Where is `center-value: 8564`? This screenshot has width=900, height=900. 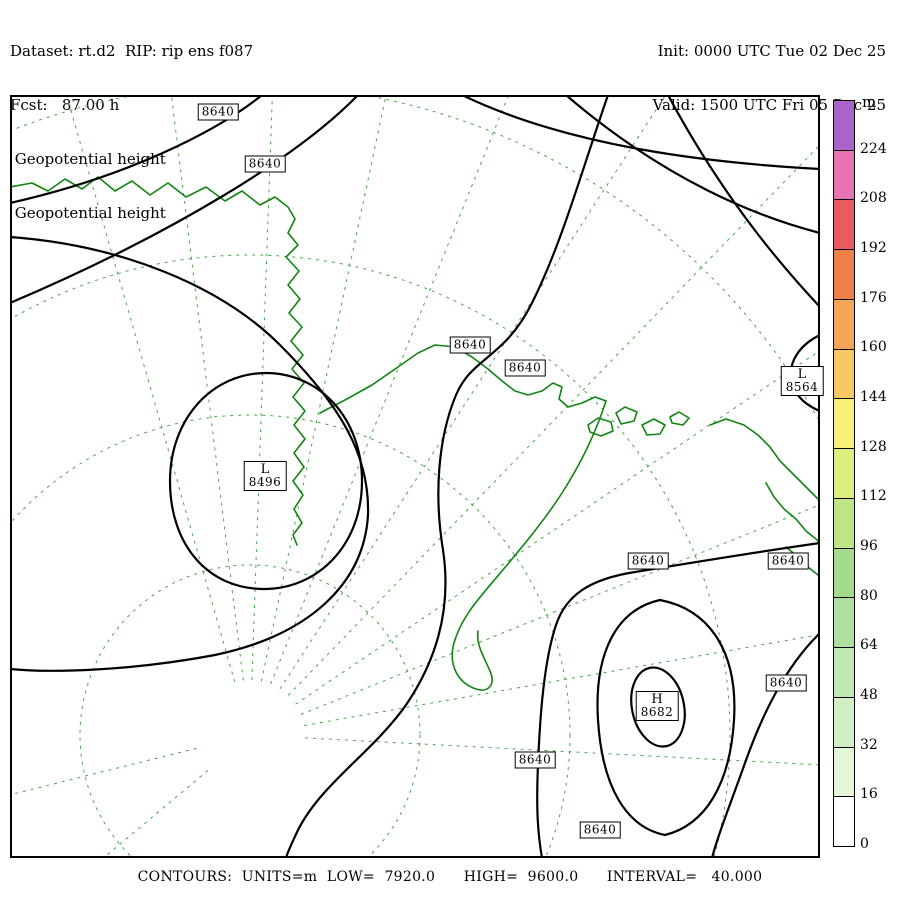
center-value: 8564 is located at coordinates (802, 387).